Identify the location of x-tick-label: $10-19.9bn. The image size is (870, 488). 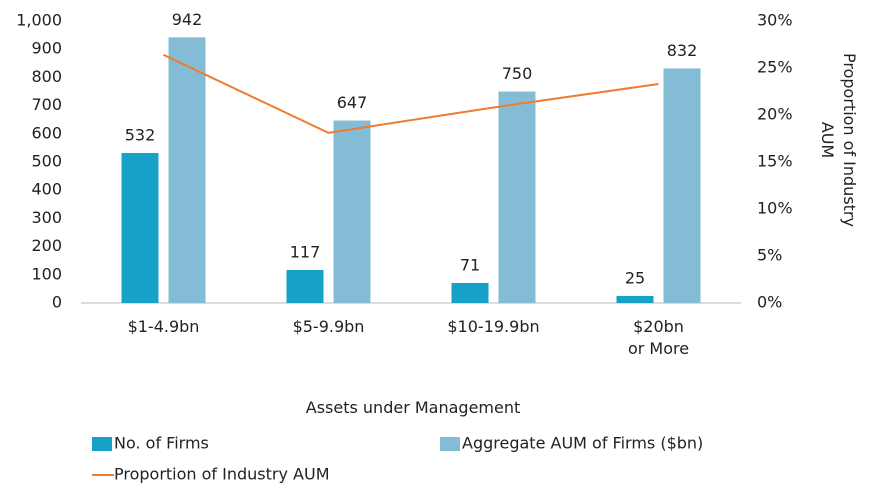
(493, 326).